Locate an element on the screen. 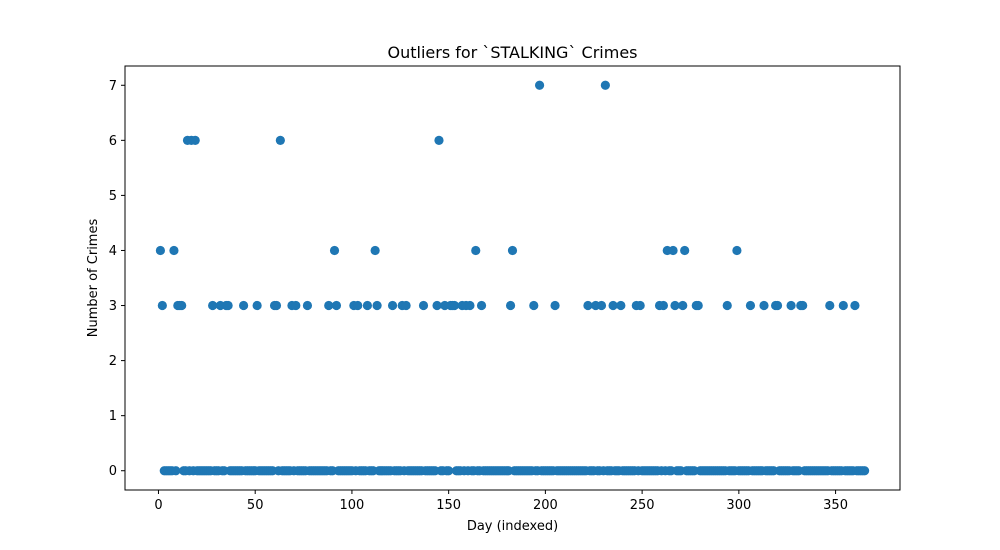 This screenshot has width=1000, height=550. y-tick-label: 7 is located at coordinates (113, 86).